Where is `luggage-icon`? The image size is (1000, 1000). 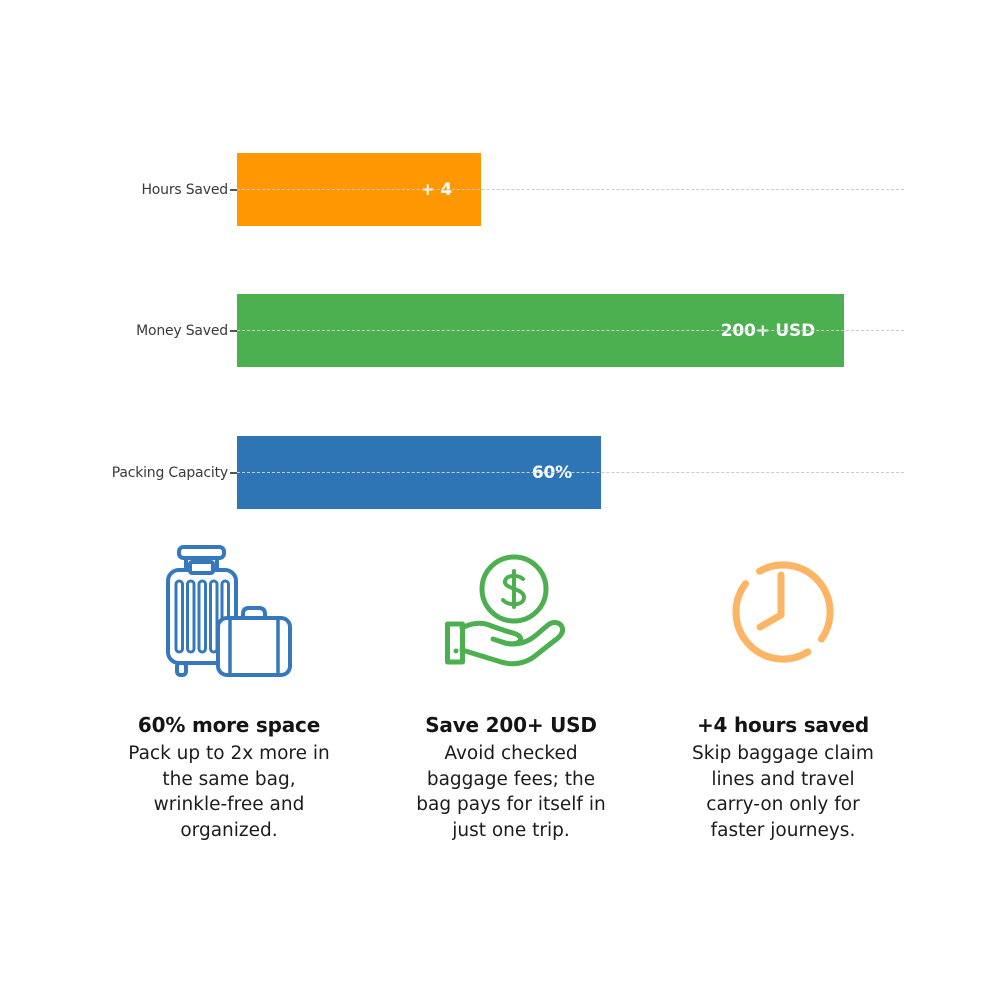 luggage-icon is located at coordinates (229, 615).